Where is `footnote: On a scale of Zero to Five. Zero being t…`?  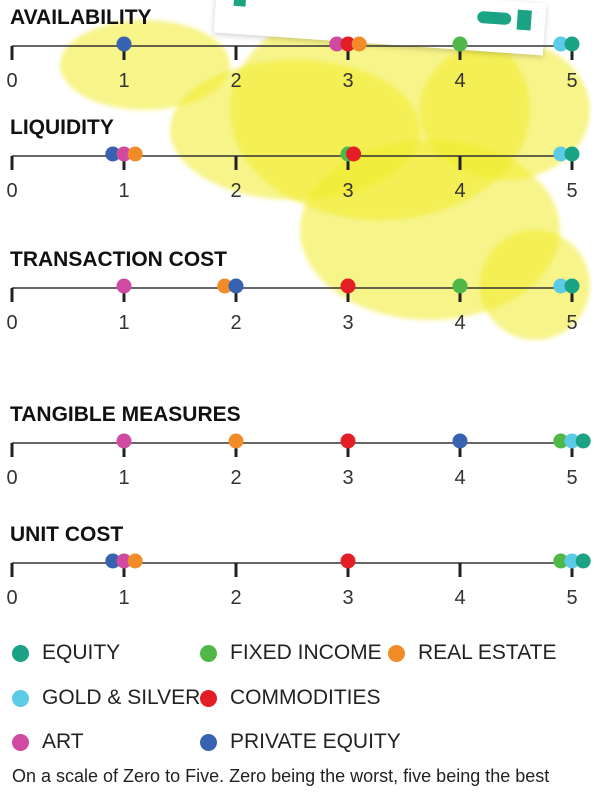 footnote: On a scale of Zero to Five. Zero being t… is located at coordinates (281, 776).